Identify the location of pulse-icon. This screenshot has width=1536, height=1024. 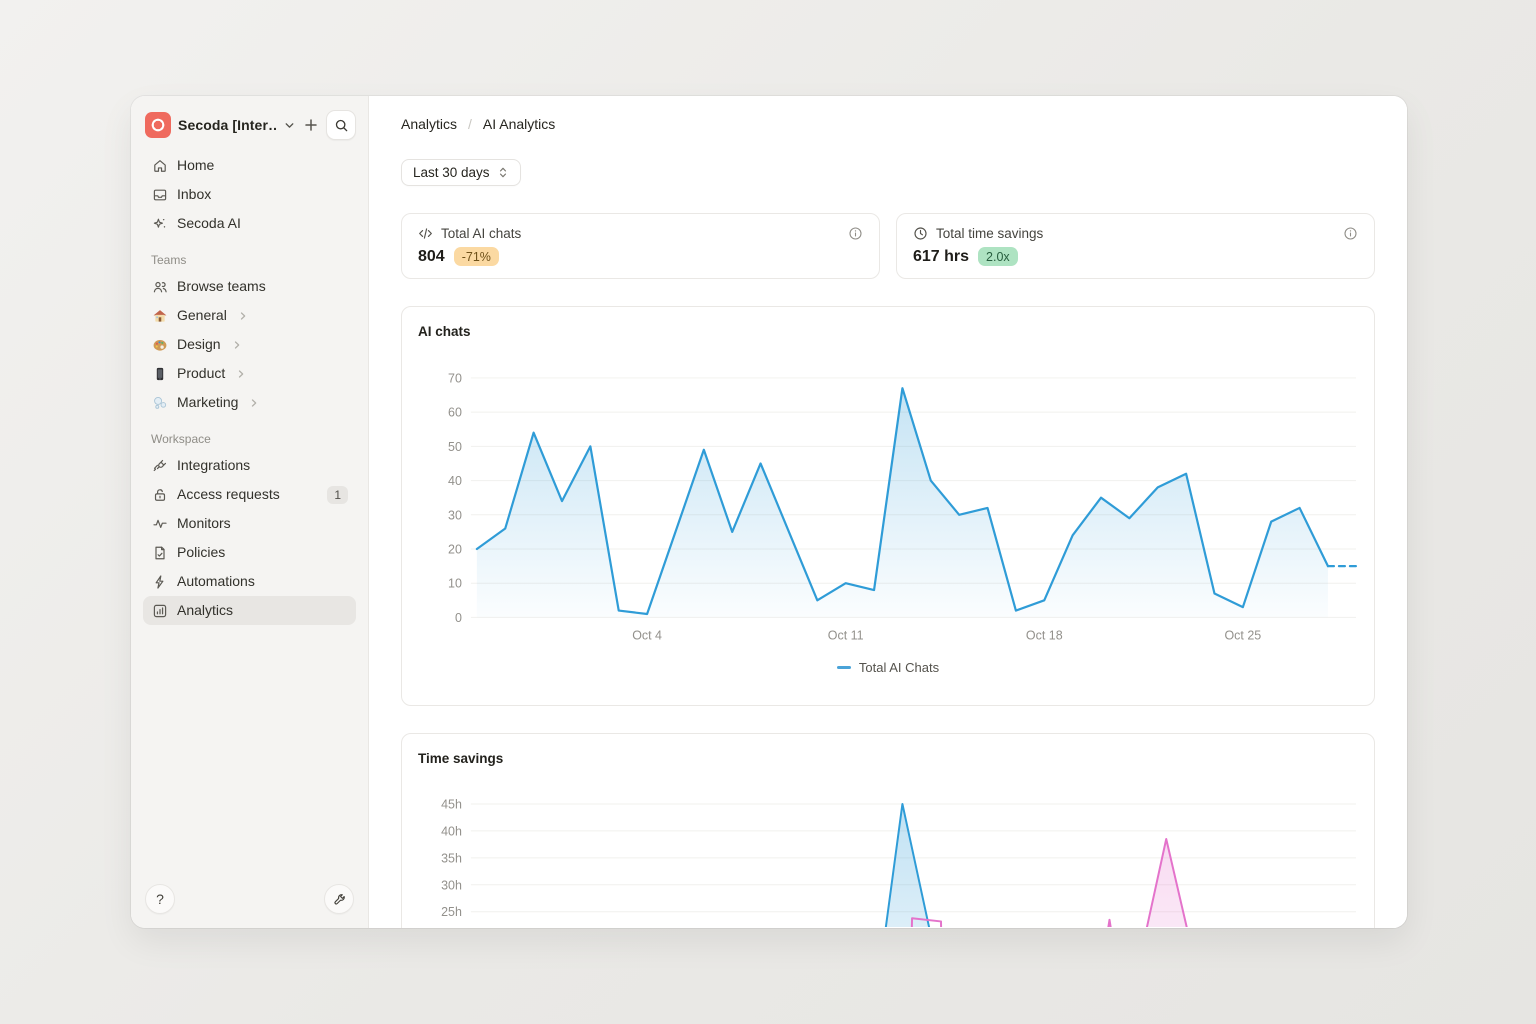
(159, 523).